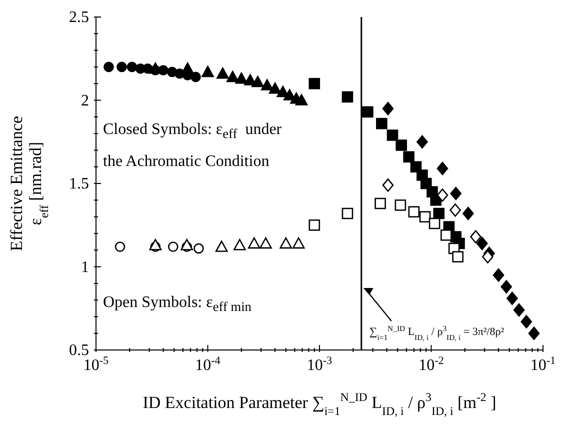 The height and width of the screenshot is (440, 563). Describe the element at coordinates (319, 404) in the screenshot. I see `text: ID Excitation Parameter ∑$_{i=1}$$^{N_ID}$ L$_{ID, i}$ / ρ$^{3}$$_{ID, i}$ [m$^{-2}$ ]` at that location.